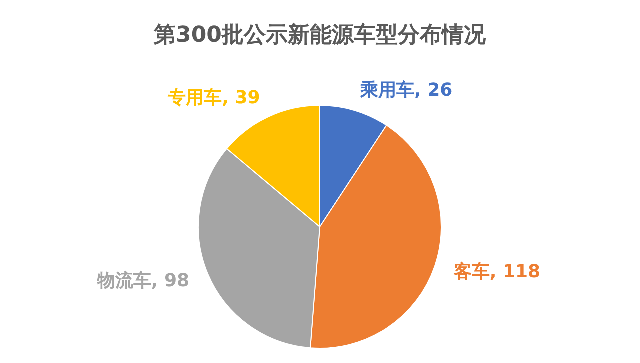 The height and width of the screenshot is (363, 640). Describe the element at coordinates (194, 97) in the screenshot. I see `slice-label: 专用车` at that location.